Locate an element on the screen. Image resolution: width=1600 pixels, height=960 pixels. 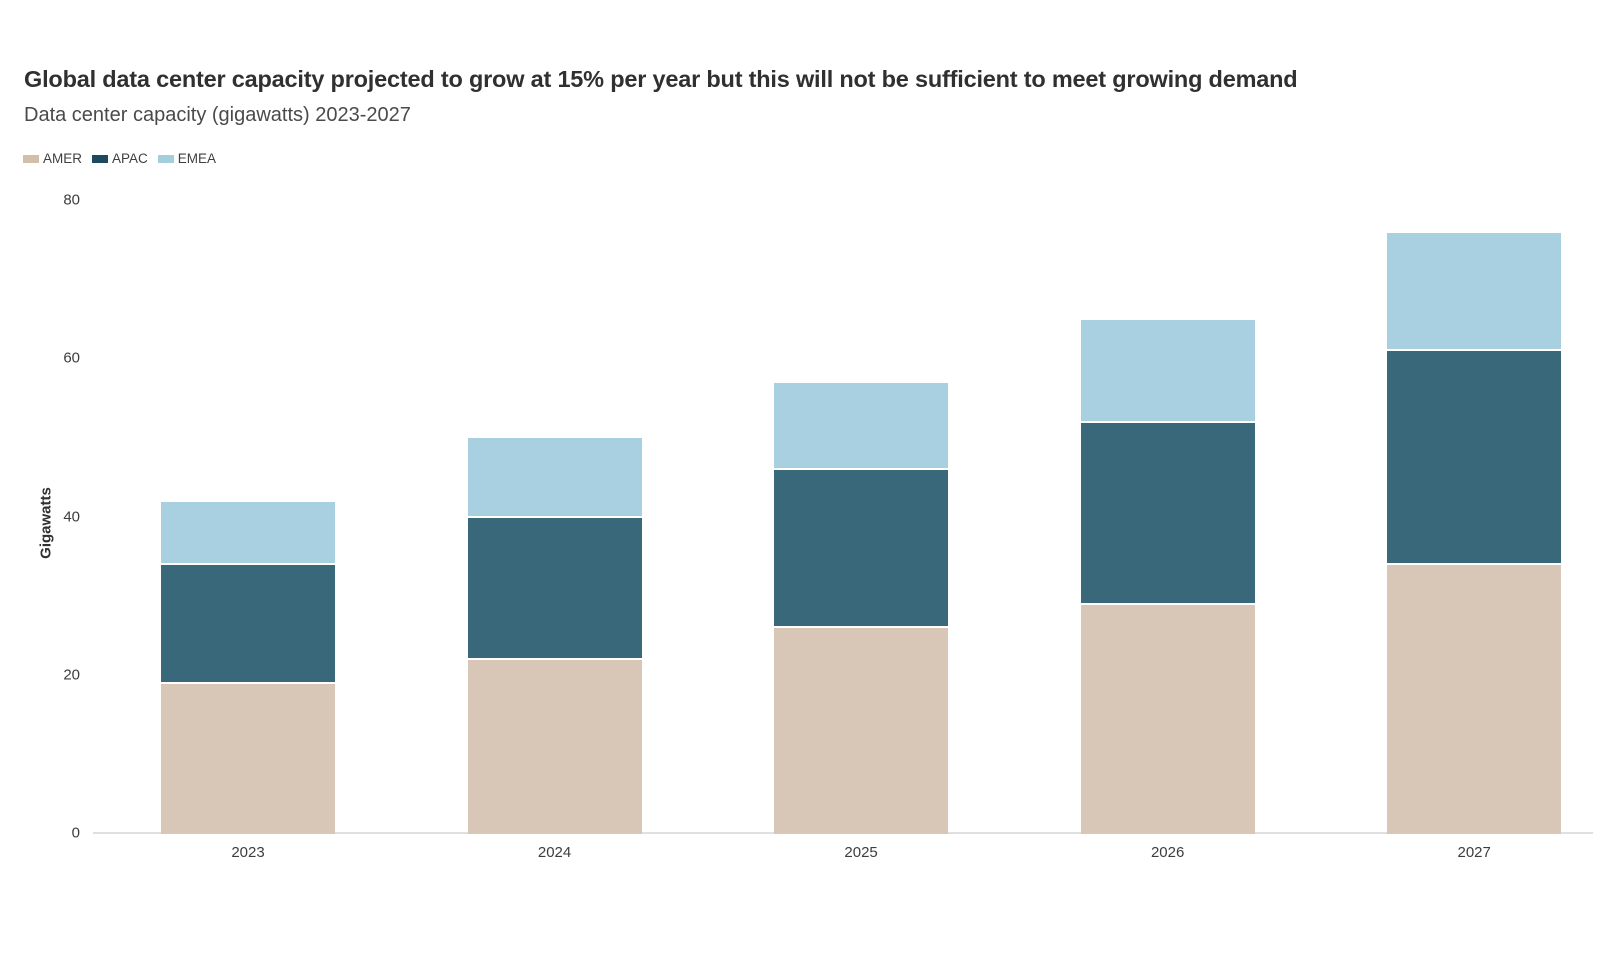
segment-2027-emea is located at coordinates (1474, 292).